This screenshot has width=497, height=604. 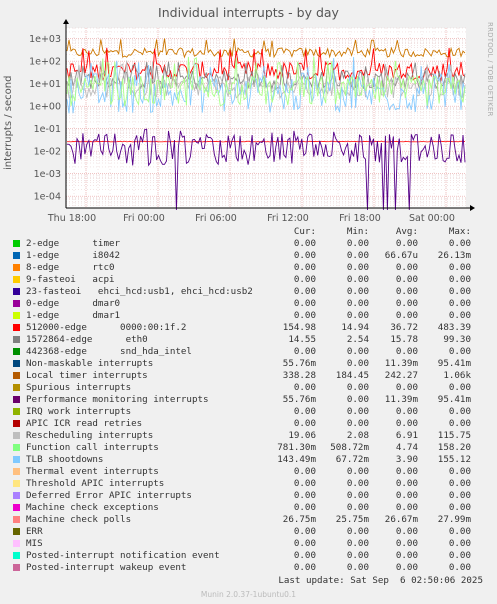 What do you see at coordinates (299, 375) in the screenshot?
I see `legend-cur: 338.28` at bounding box center [299, 375].